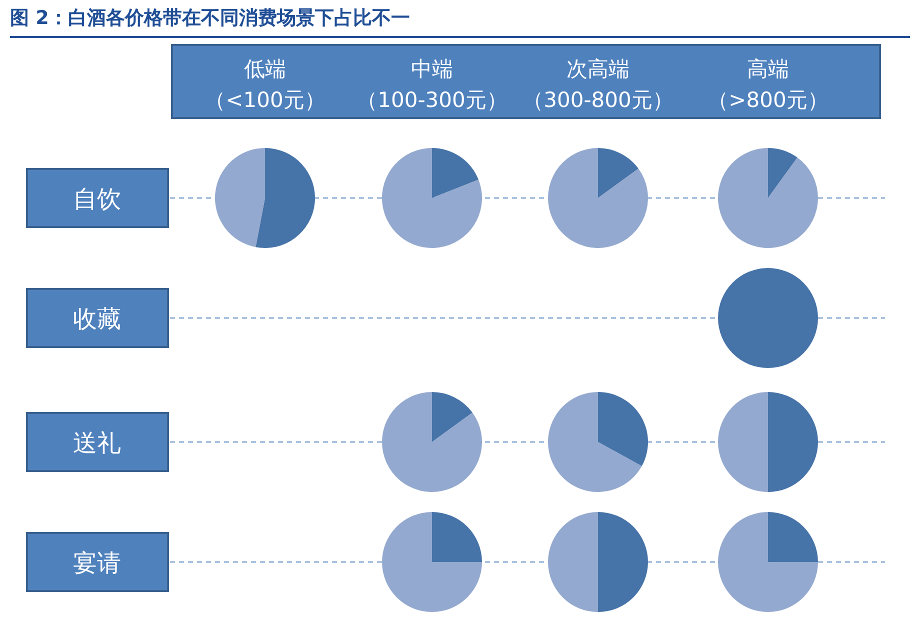  I want to click on text: 高端, so click(768, 69).